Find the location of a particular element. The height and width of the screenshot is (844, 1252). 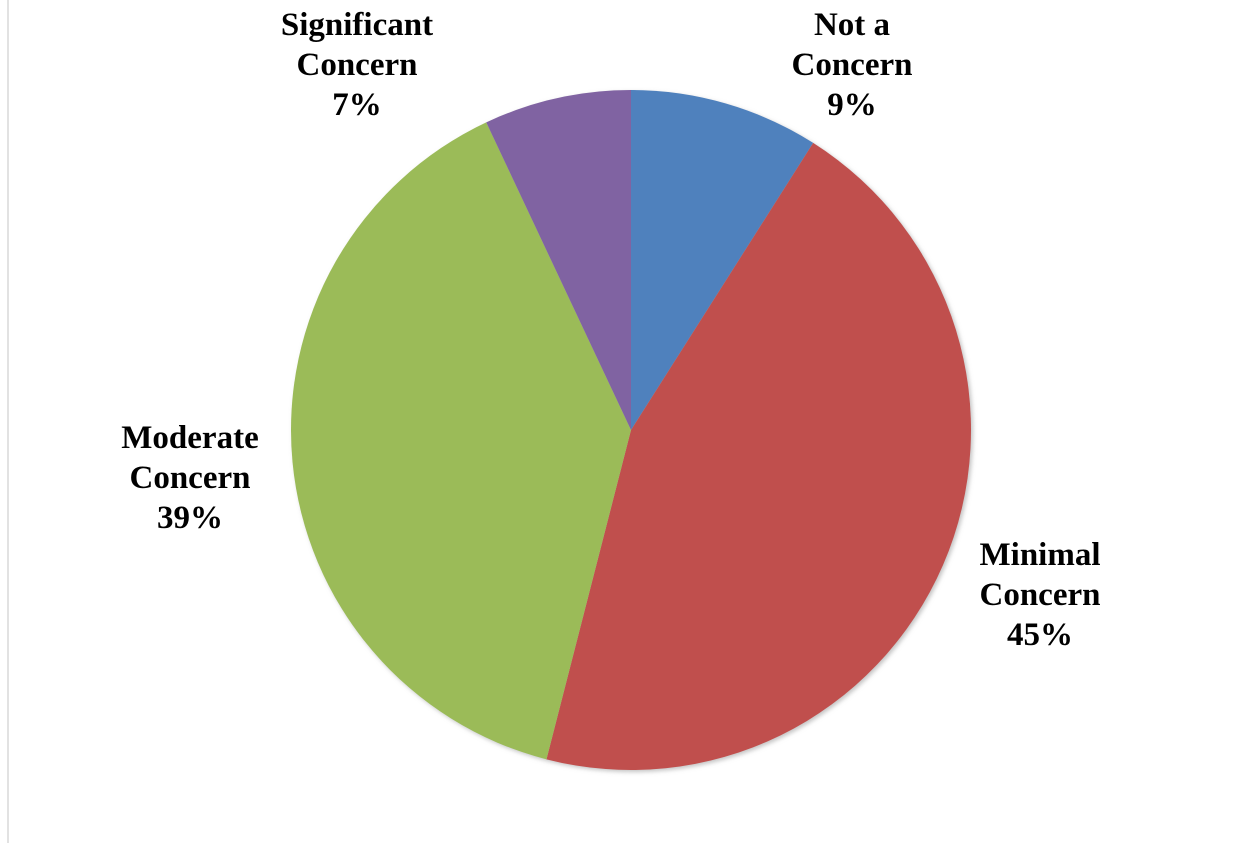

value-label: 7% is located at coordinates (357, 105).